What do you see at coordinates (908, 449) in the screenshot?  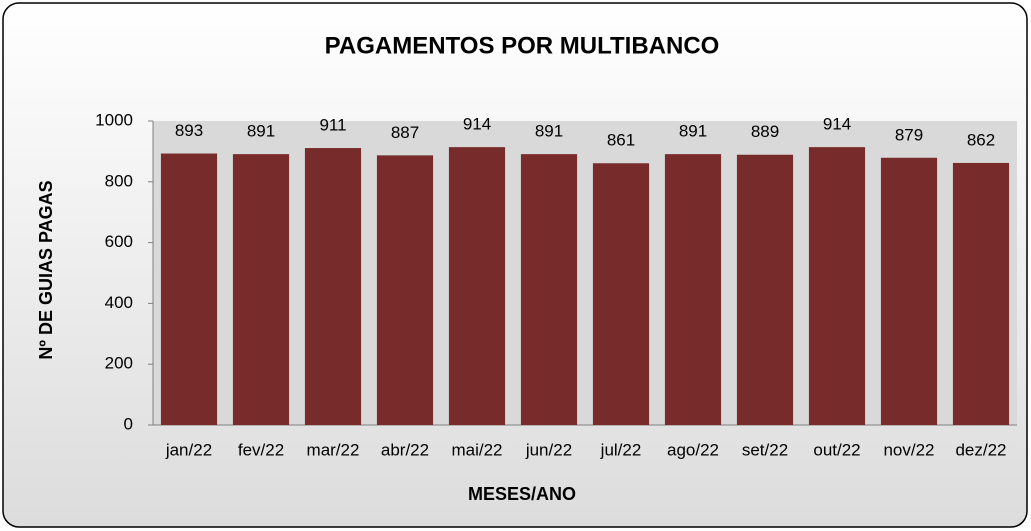 I see `x-tick-label: nov/22` at bounding box center [908, 449].